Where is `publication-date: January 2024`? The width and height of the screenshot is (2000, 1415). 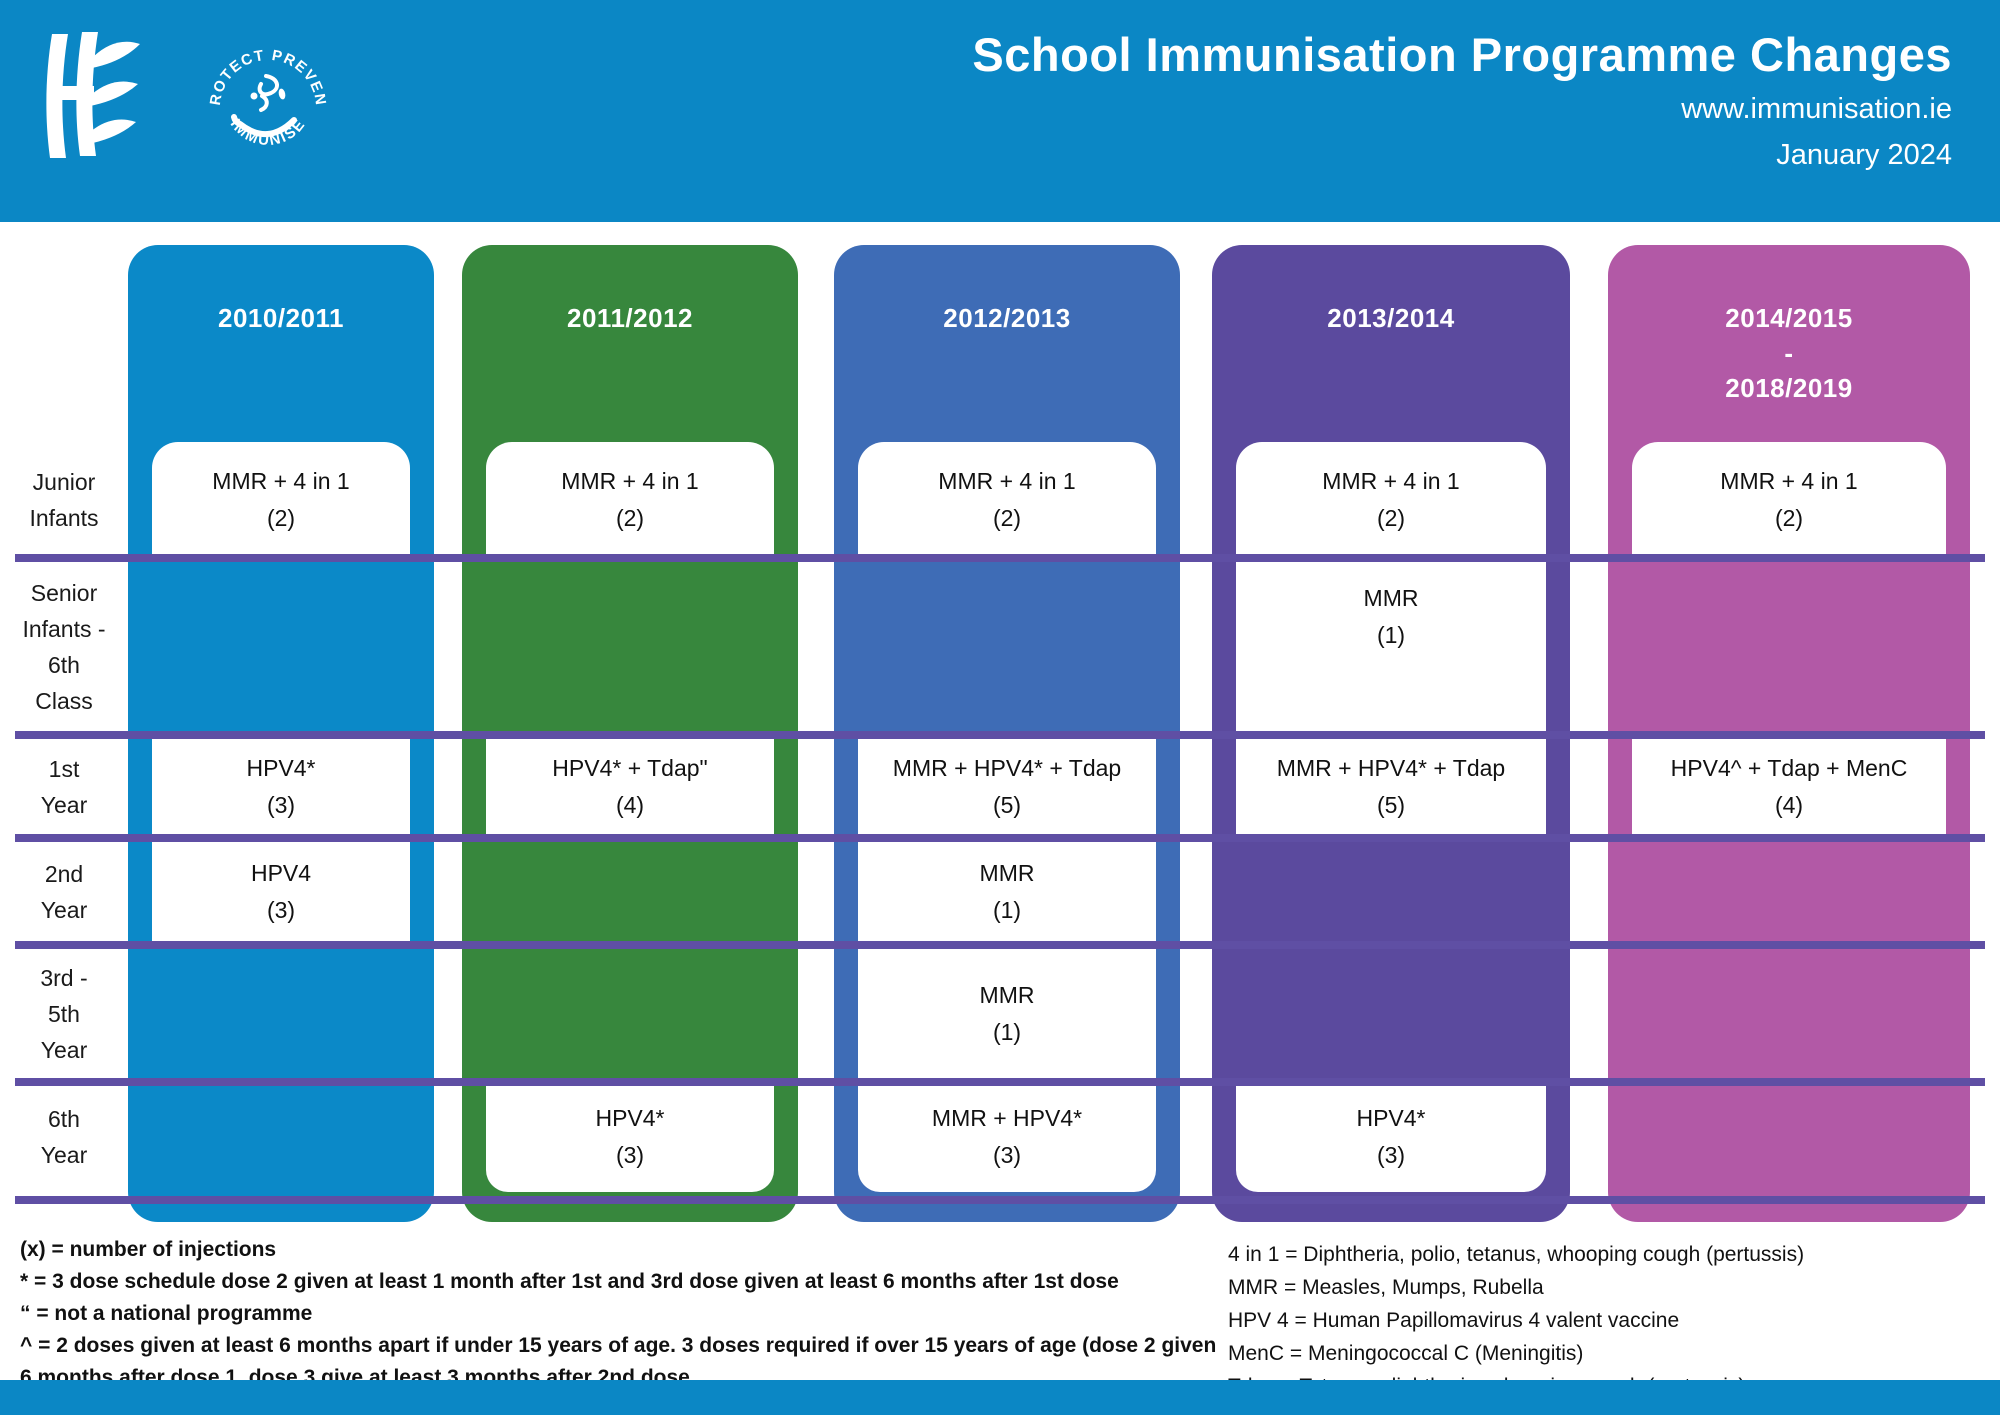
publication-date: January 2024 is located at coordinates (1864, 155).